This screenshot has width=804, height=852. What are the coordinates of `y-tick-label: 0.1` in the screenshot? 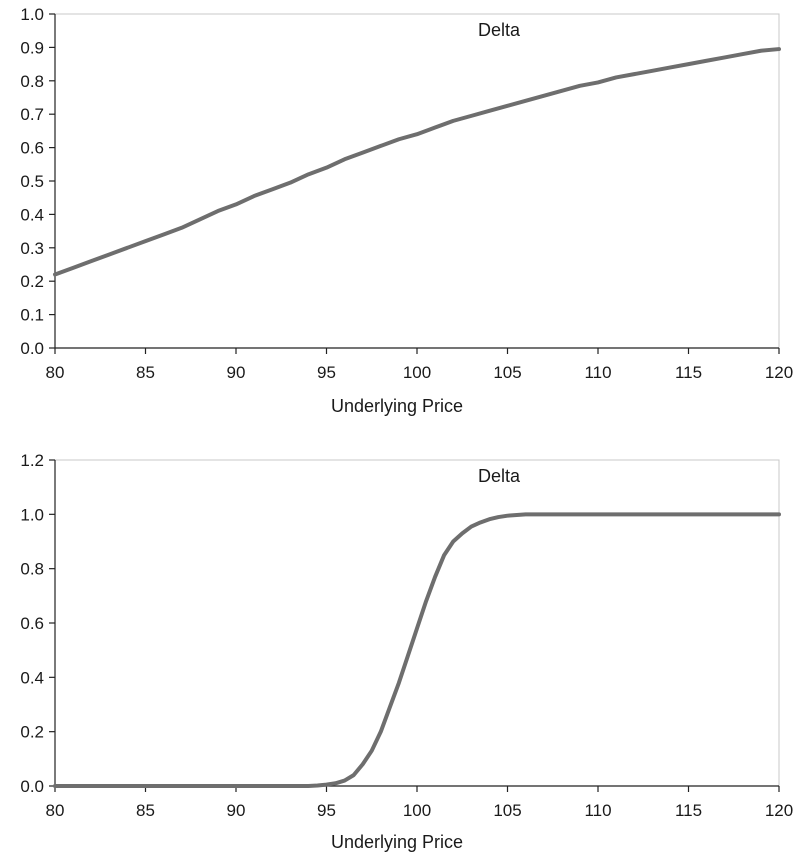 It's located at (32, 315).